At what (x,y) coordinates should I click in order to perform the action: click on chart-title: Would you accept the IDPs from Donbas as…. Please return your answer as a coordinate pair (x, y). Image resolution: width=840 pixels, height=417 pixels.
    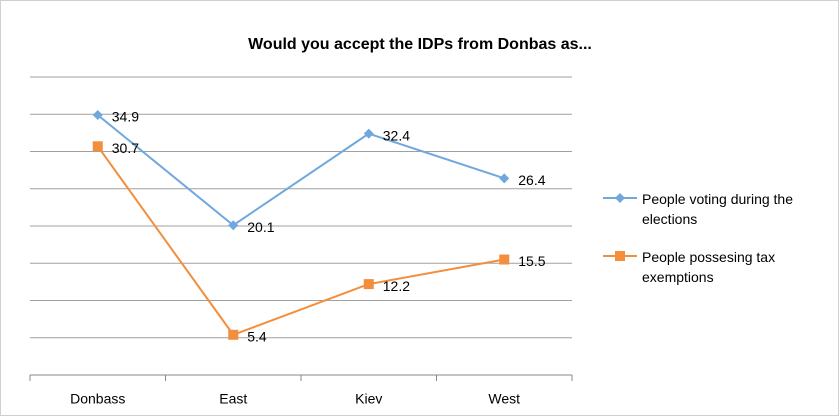
    Looking at the image, I should click on (420, 44).